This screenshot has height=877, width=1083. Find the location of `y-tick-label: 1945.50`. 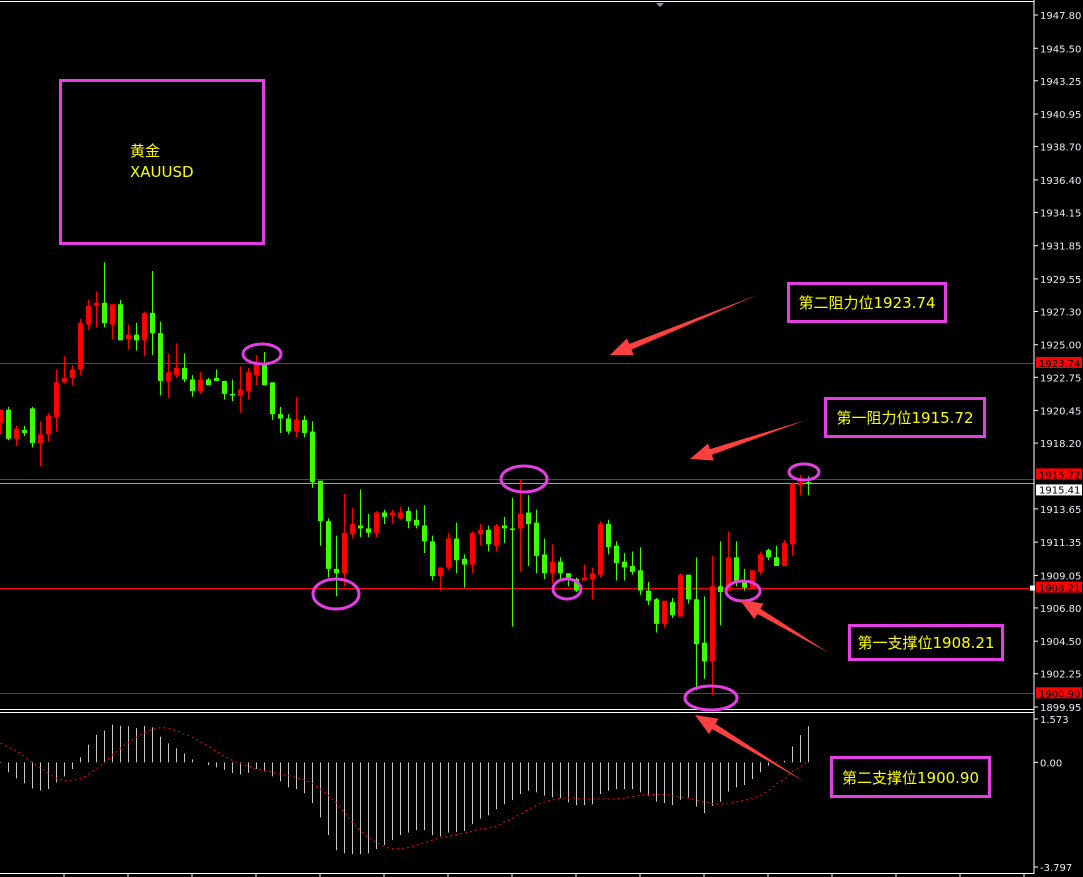

y-tick-label: 1945.50 is located at coordinates (1060, 49).